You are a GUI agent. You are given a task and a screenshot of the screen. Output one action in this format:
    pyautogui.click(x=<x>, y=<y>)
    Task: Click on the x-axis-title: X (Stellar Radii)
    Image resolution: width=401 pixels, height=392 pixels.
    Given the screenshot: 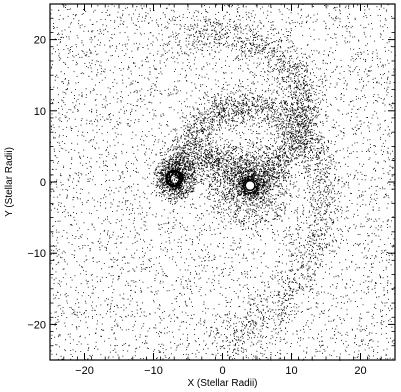 What is the action you would take?
    pyautogui.click(x=222, y=383)
    